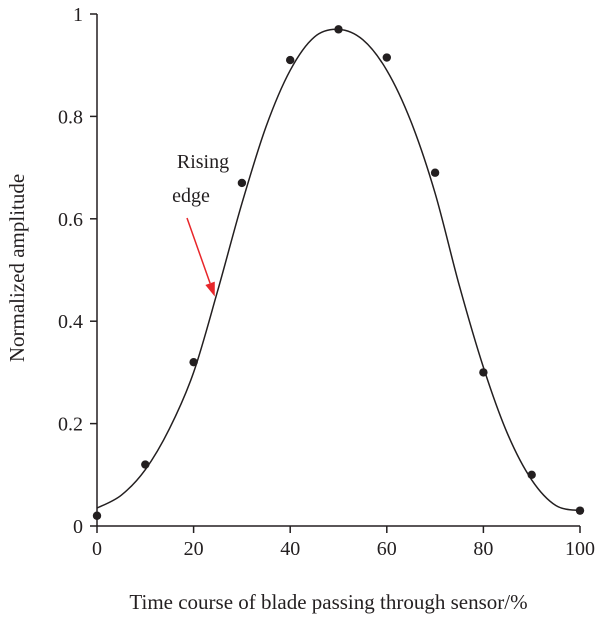  Describe the element at coordinates (77, 271) in the screenshot. I see `y-ticks: 0 0.2 0.4 0.6 0.8 1` at that location.